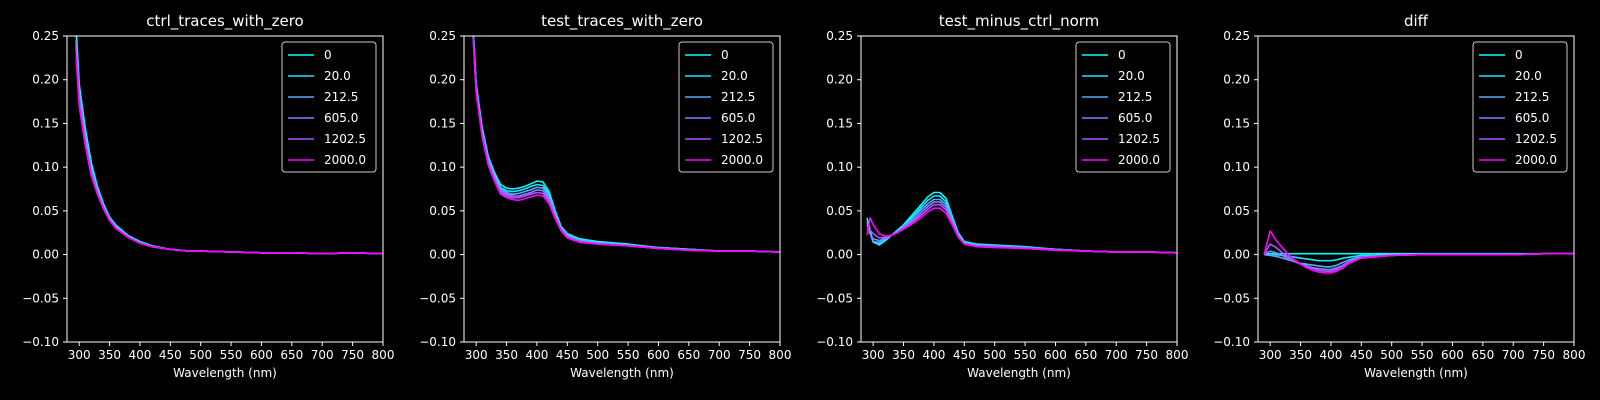 This screenshot has width=1600, height=400. I want to click on series-line-212.5, so click(1021, 226).